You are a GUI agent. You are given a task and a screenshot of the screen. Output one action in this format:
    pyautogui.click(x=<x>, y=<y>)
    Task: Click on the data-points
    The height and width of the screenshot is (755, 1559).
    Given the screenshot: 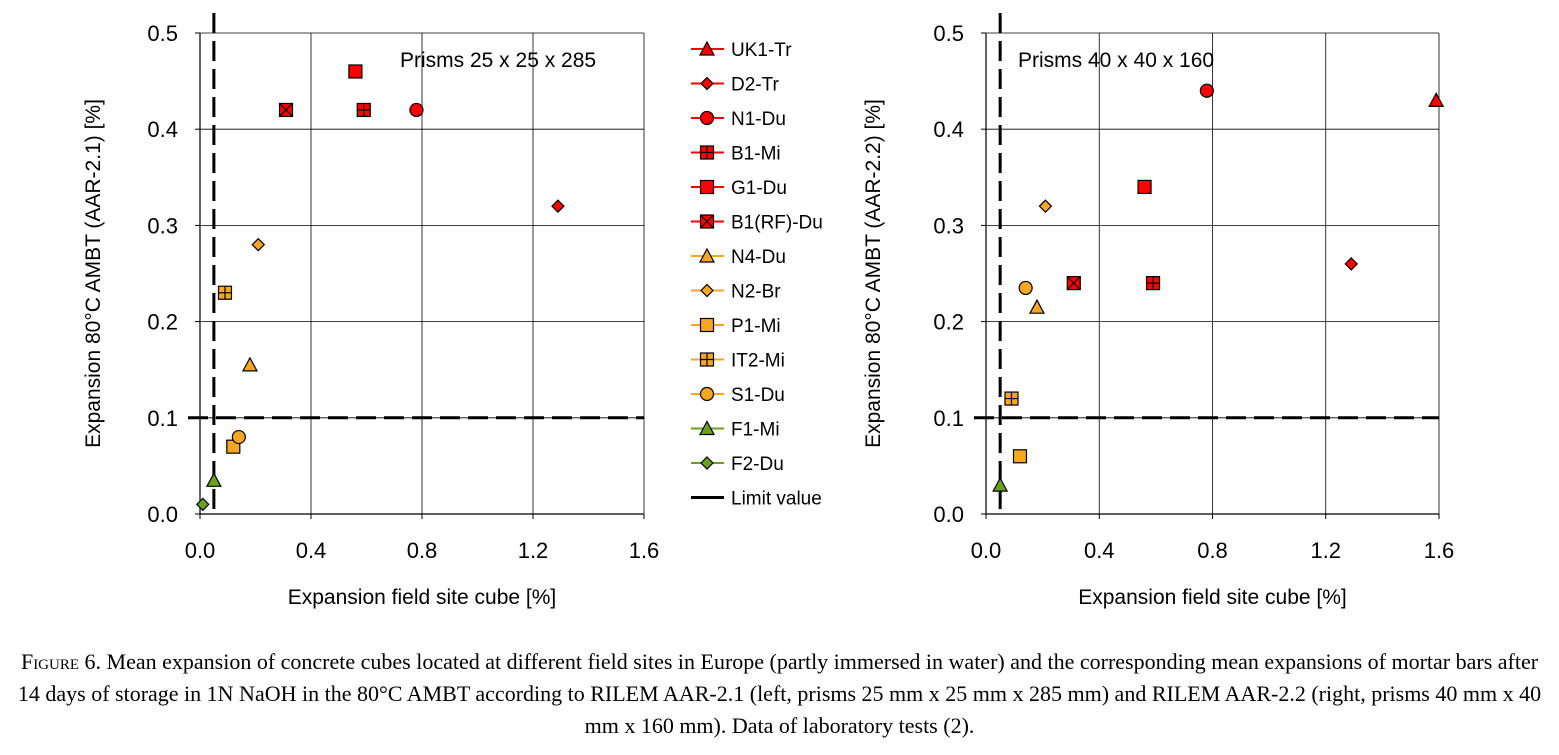 What is the action you would take?
    pyautogui.click(x=380, y=288)
    